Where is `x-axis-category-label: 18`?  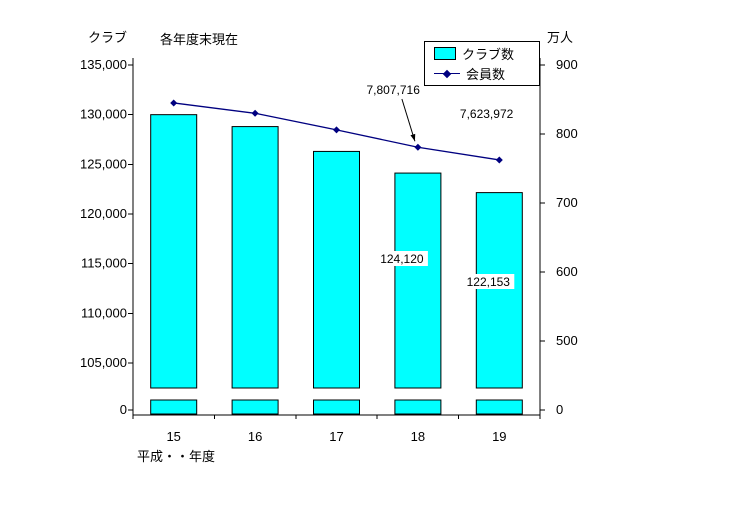 x-axis-category-label: 18 is located at coordinates (418, 436).